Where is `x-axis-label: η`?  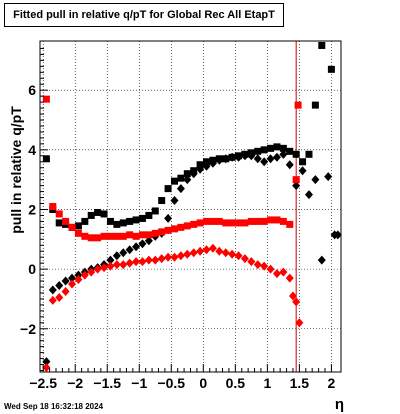 x-axis-label: η is located at coordinates (339, 404).